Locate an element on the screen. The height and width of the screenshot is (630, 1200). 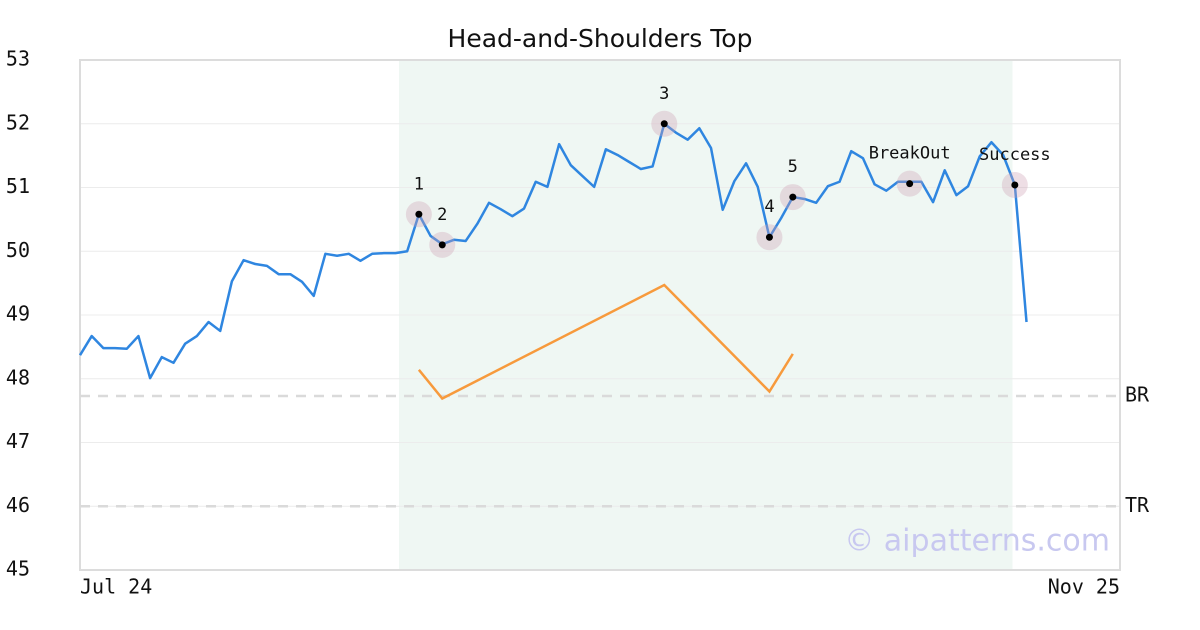
point-label: 4 is located at coordinates (769, 207).